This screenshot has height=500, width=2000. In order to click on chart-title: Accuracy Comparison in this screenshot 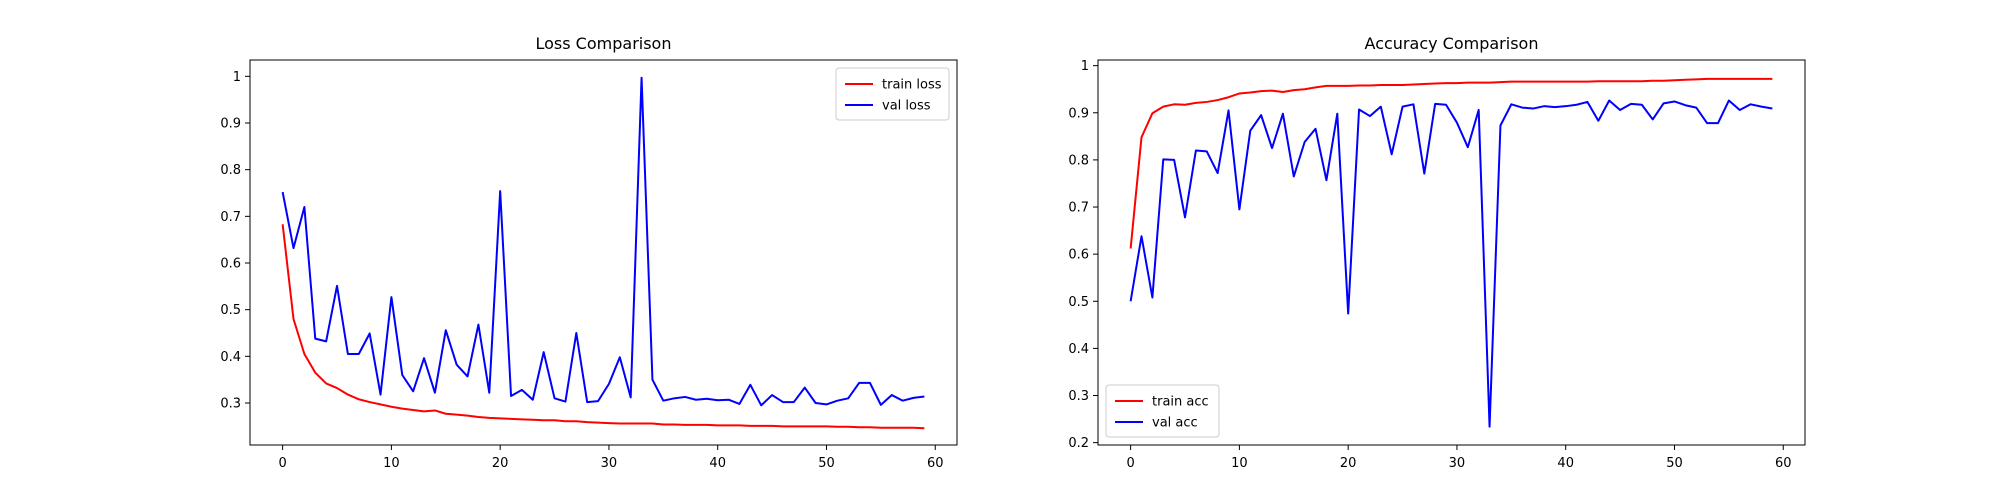, I will do `click(1452, 43)`.